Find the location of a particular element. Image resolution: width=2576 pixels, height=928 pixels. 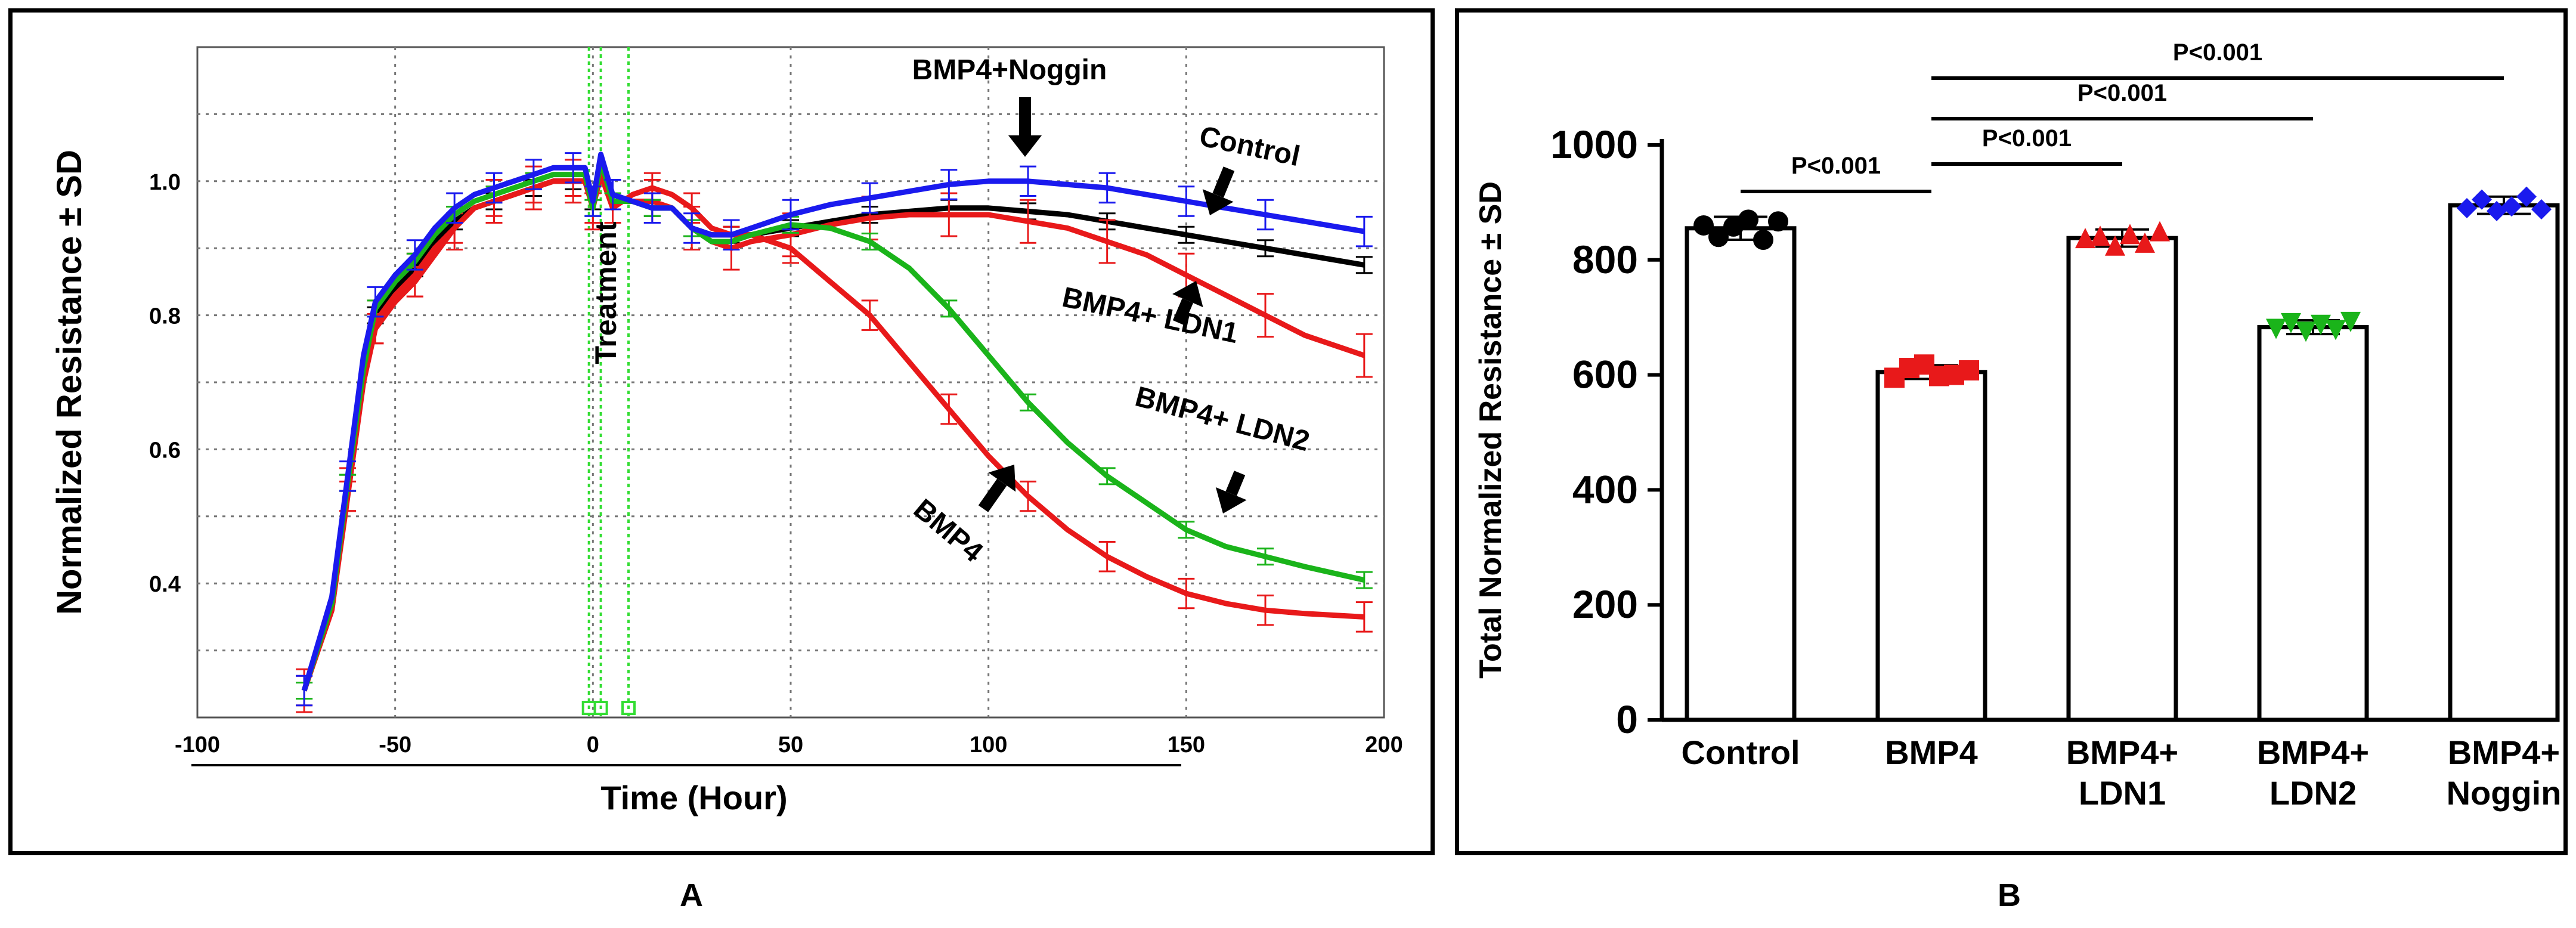

category-label: BMP4 is located at coordinates (1932, 752).